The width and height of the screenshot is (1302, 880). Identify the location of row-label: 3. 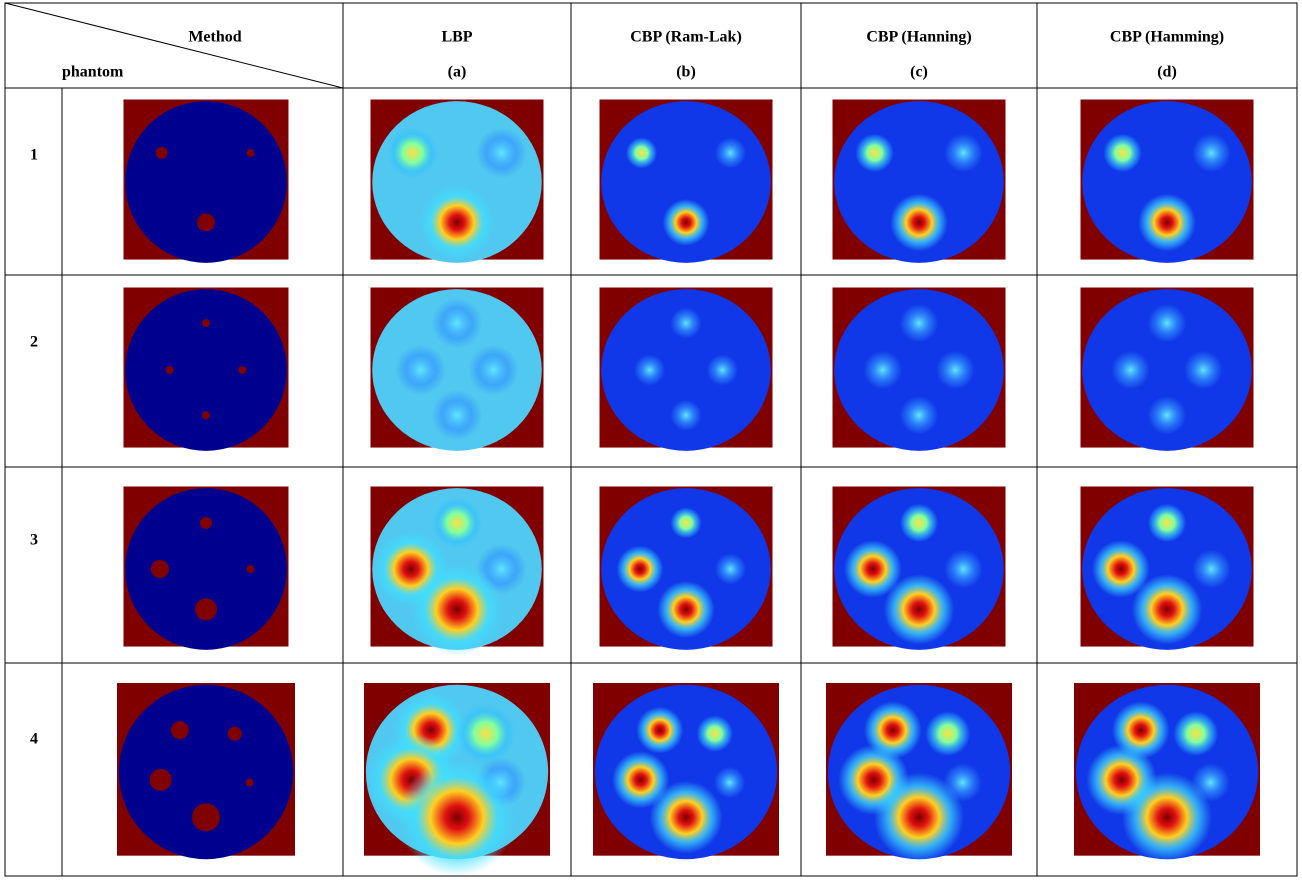
(34, 540).